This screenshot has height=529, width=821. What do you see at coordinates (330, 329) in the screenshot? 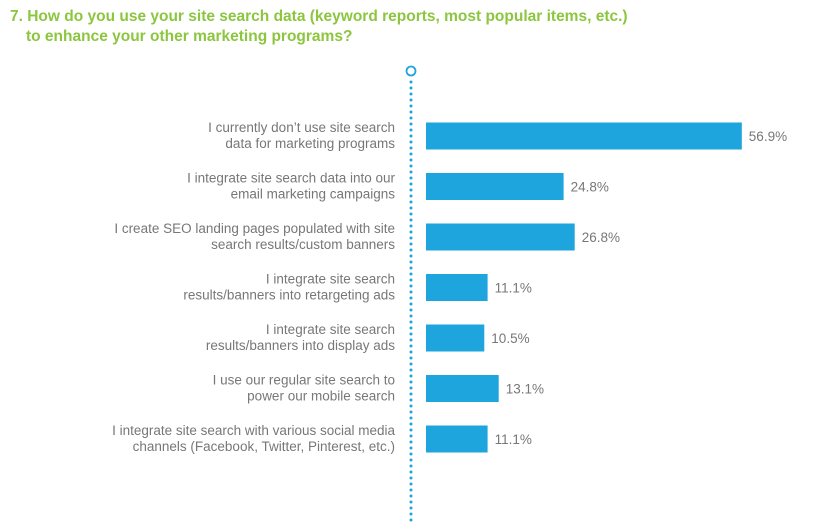
I see `category-label-5-line-1: I integrate site search` at bounding box center [330, 329].